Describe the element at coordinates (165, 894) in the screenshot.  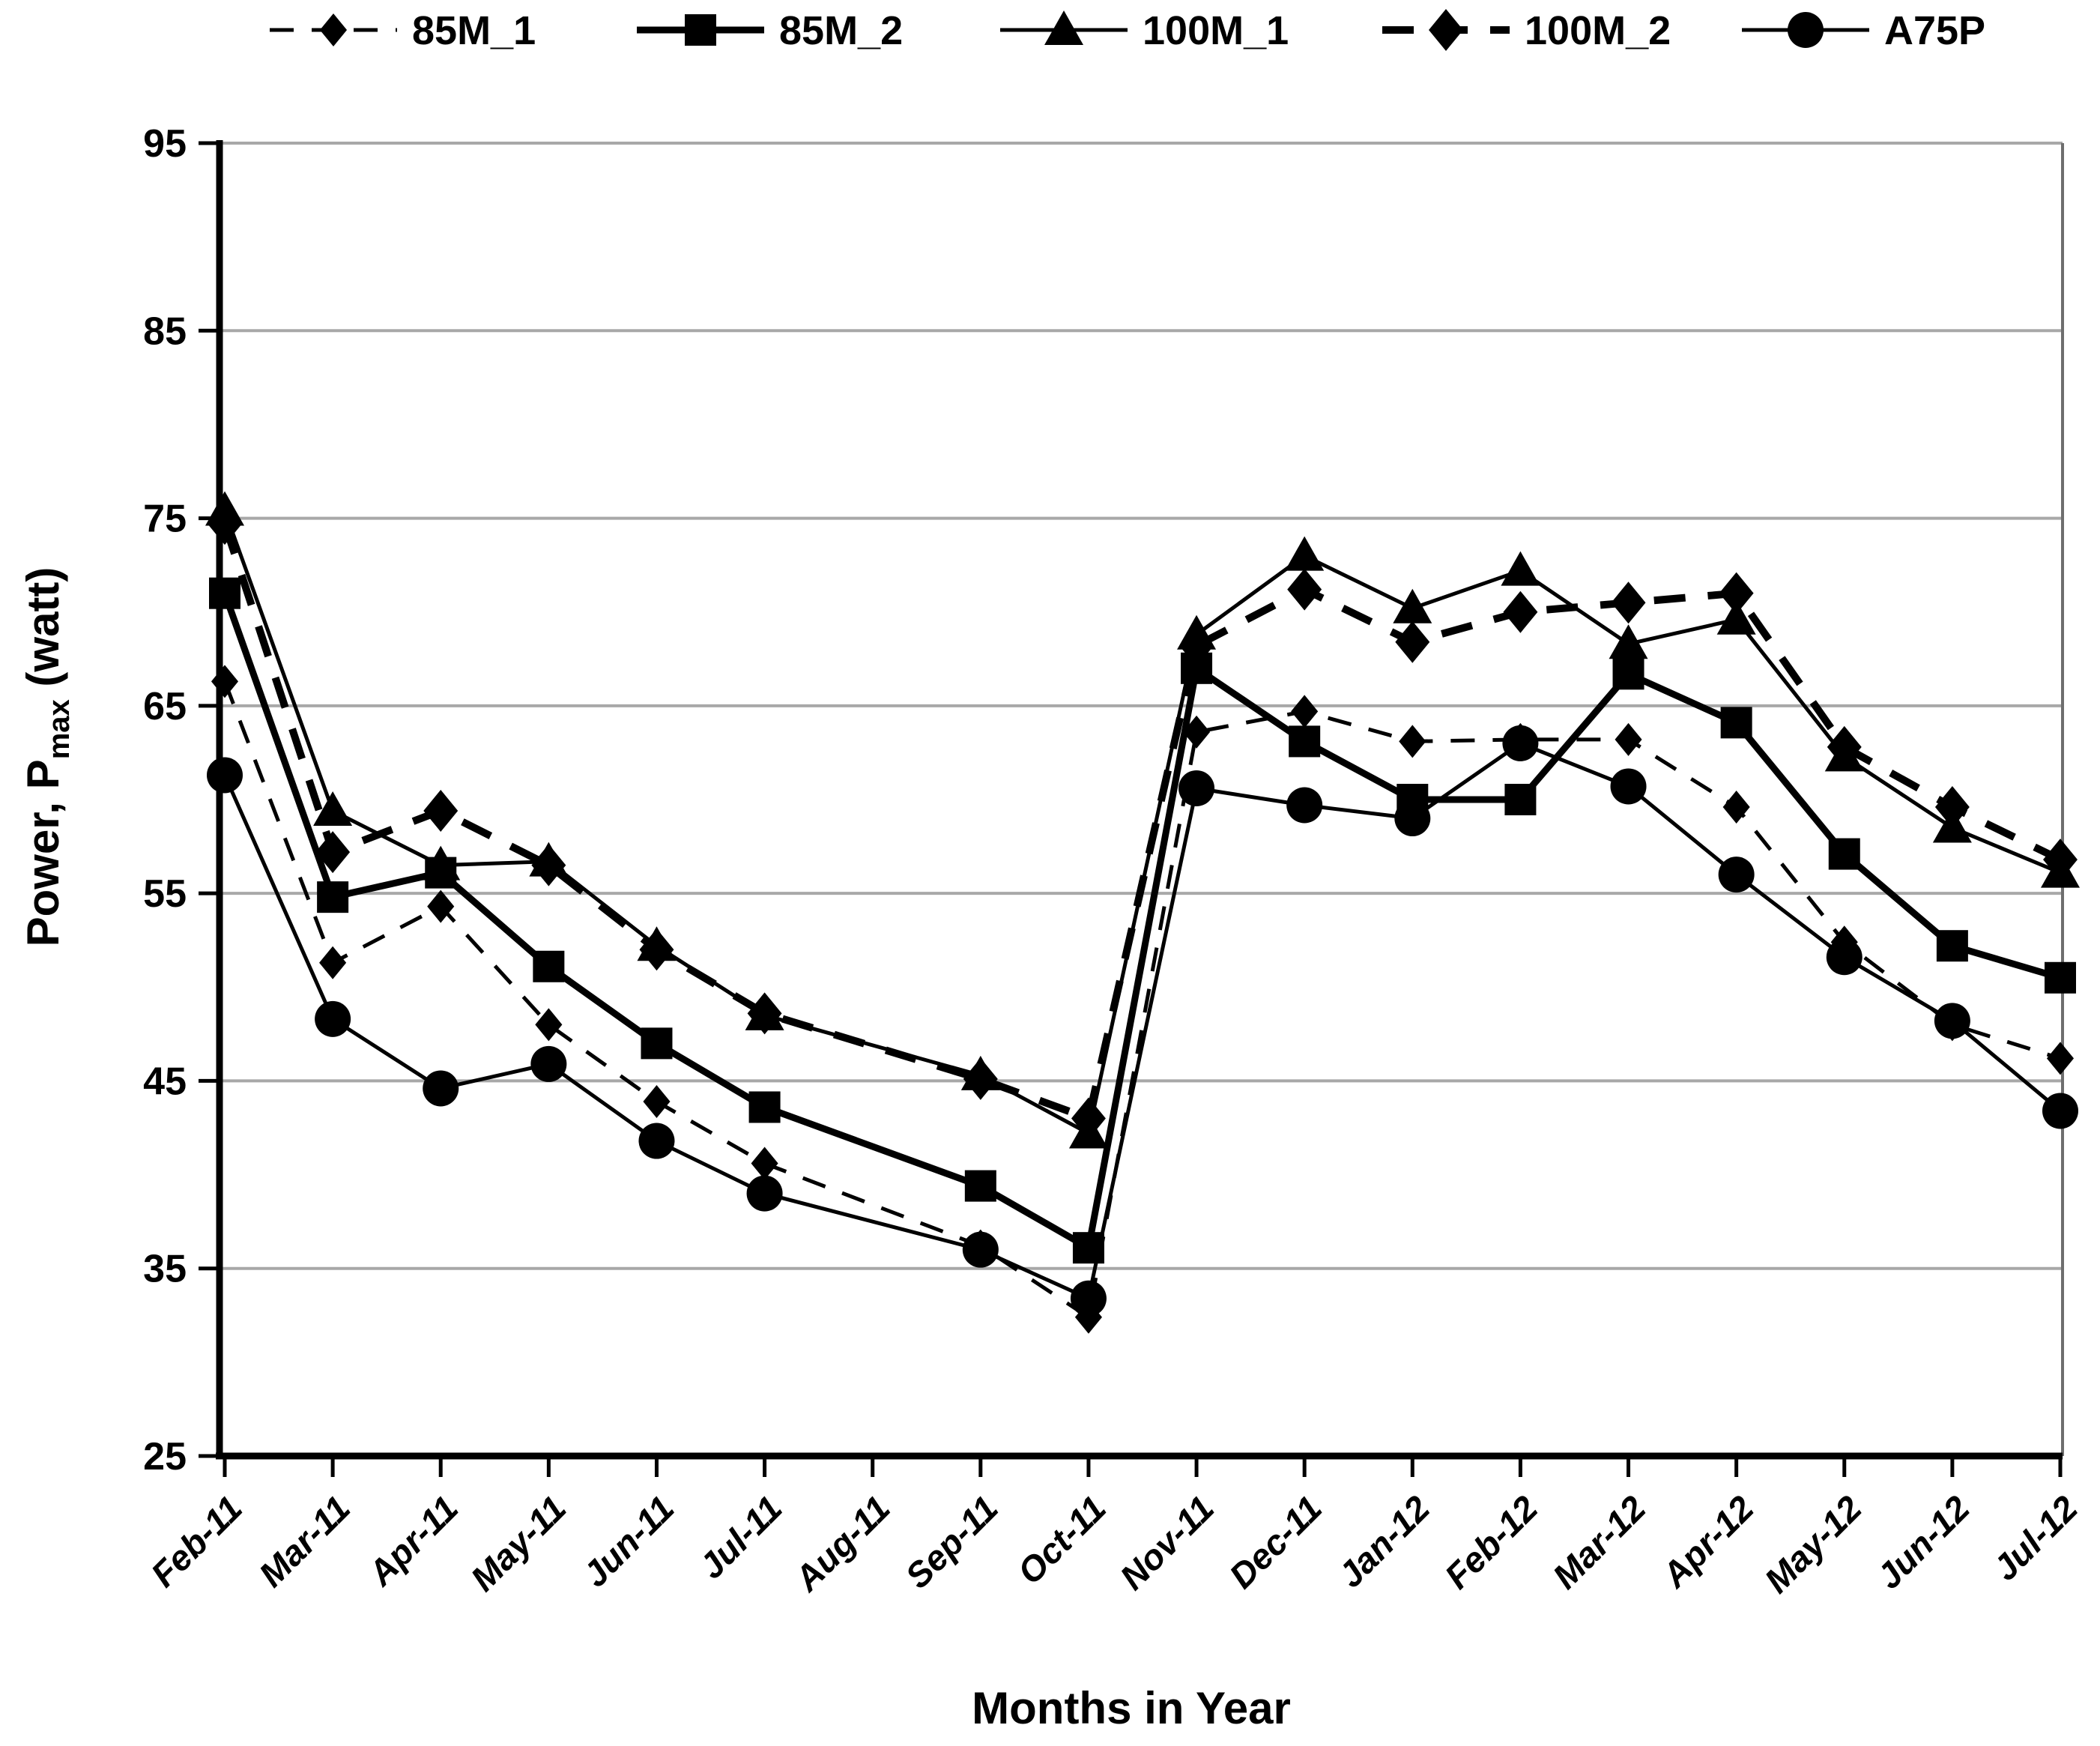
I see `y-tick-label: 55` at that location.